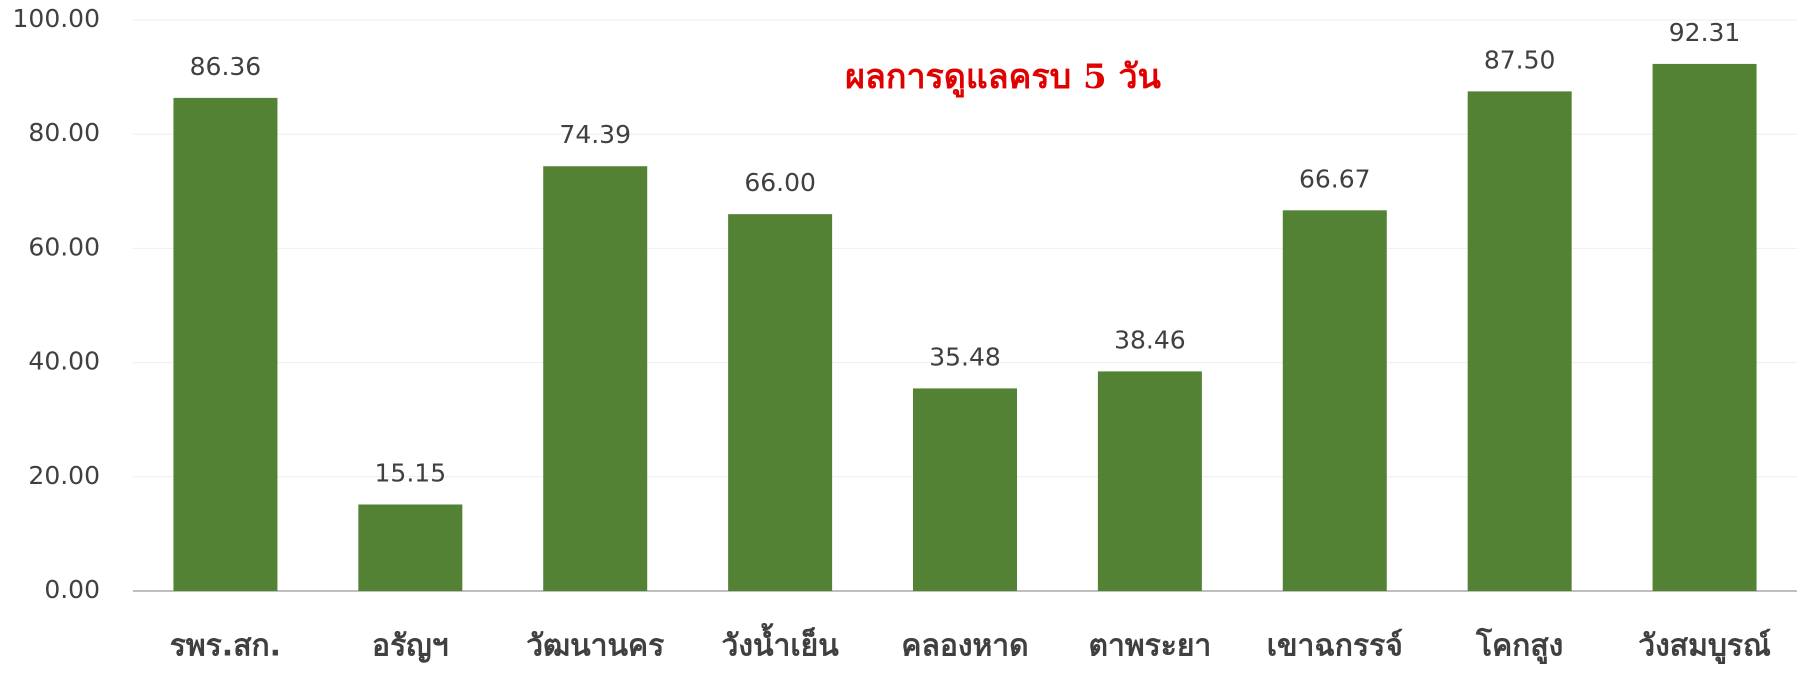 This screenshot has height=674, width=1818. Describe the element at coordinates (1335, 178) in the screenshot. I see `value-label: 66.67` at that location.